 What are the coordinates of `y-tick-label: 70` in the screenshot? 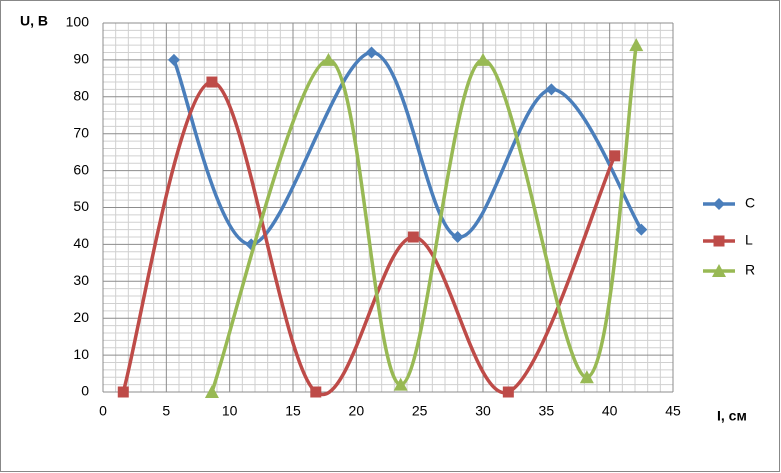 It's located at (81, 132).